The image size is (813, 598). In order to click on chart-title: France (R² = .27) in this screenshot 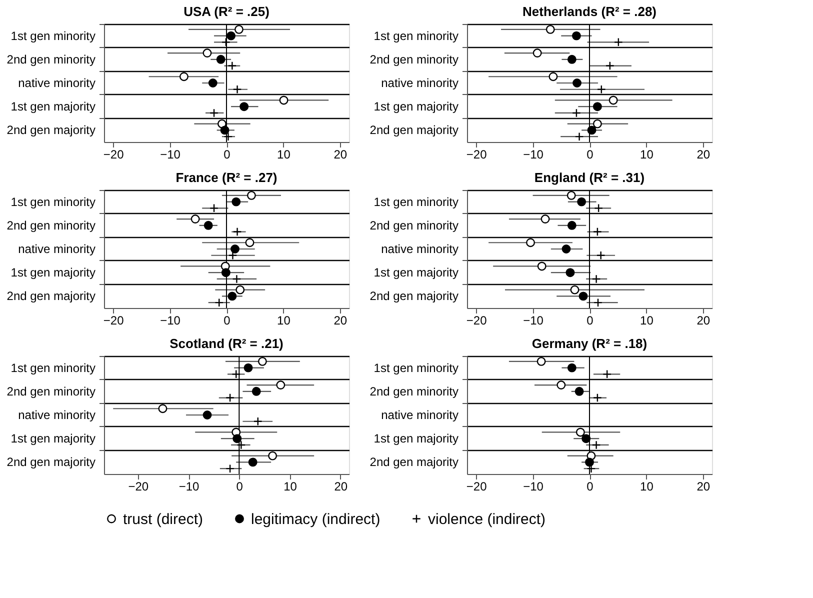, I will do `click(227, 178)`.